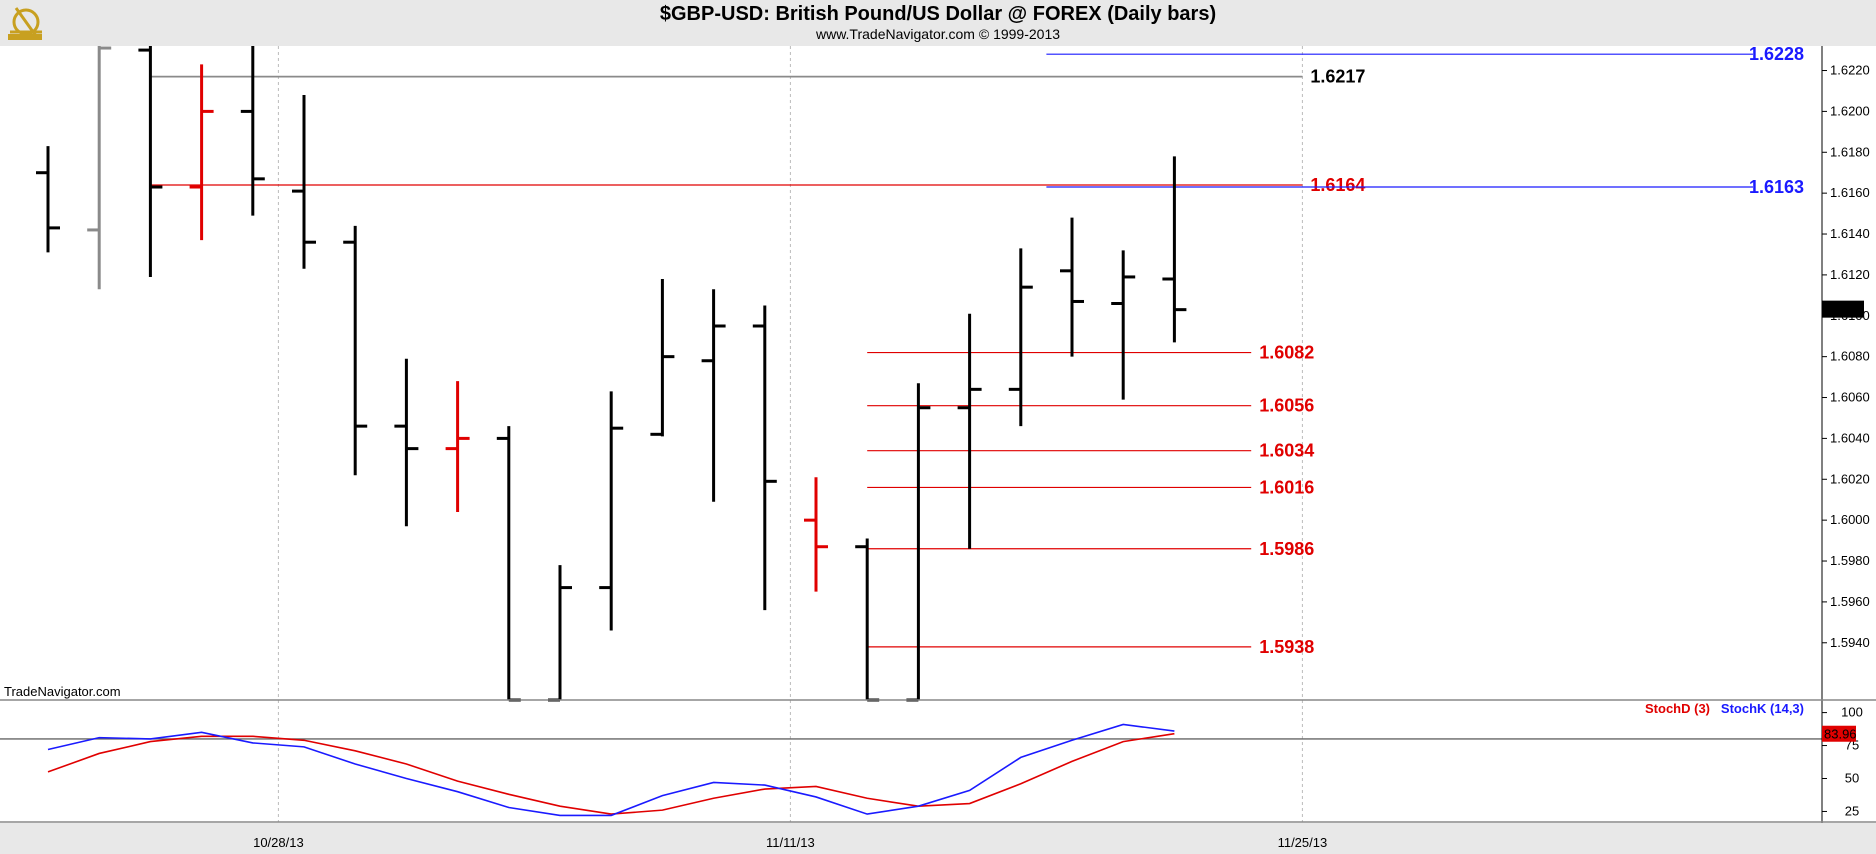  What do you see at coordinates (1286, 647) in the screenshot?
I see `level-label-1-5938: 1.5938` at bounding box center [1286, 647].